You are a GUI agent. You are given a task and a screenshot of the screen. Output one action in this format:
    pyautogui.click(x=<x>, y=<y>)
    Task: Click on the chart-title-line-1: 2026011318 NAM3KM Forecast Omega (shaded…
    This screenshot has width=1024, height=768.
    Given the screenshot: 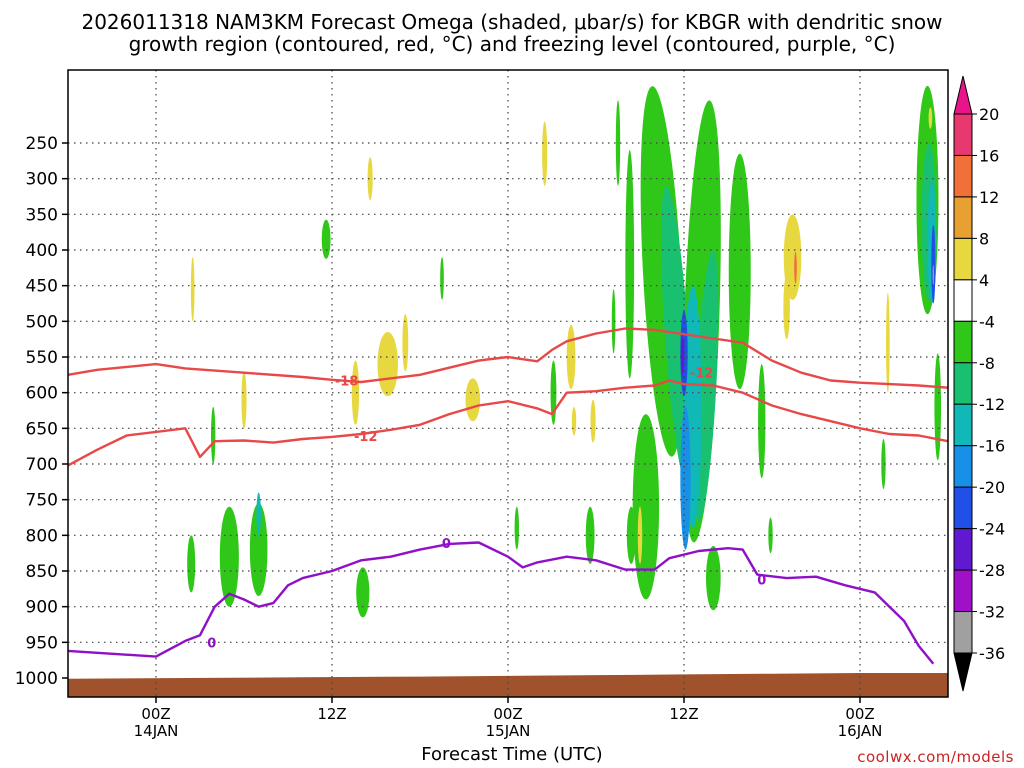 What is the action you would take?
    pyautogui.click(x=512, y=22)
    